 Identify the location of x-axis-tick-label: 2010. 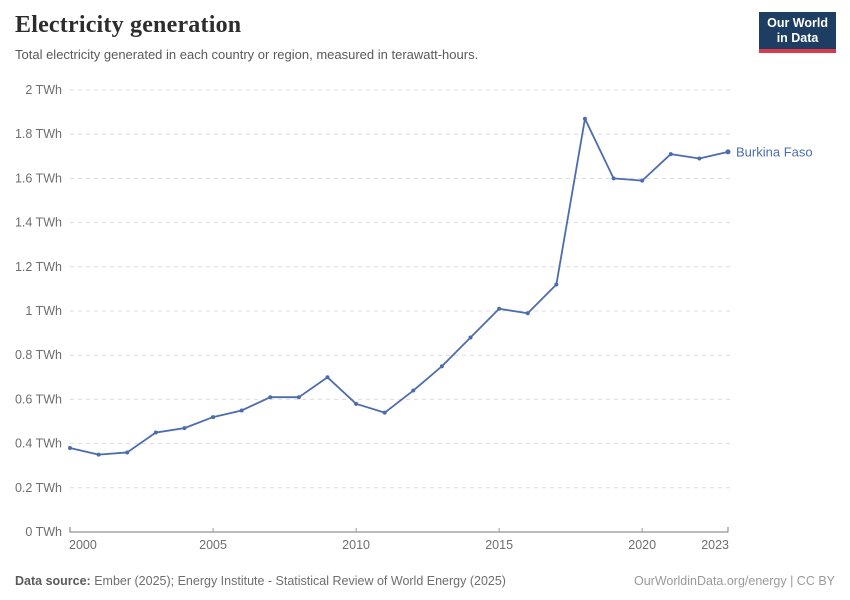
(356, 545).